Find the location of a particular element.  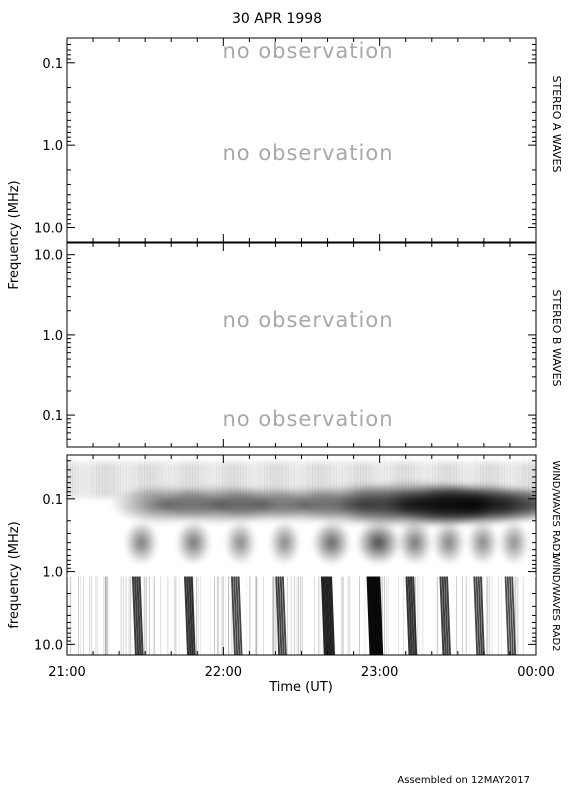

x-tick-label: 21:00 is located at coordinates (66, 672).